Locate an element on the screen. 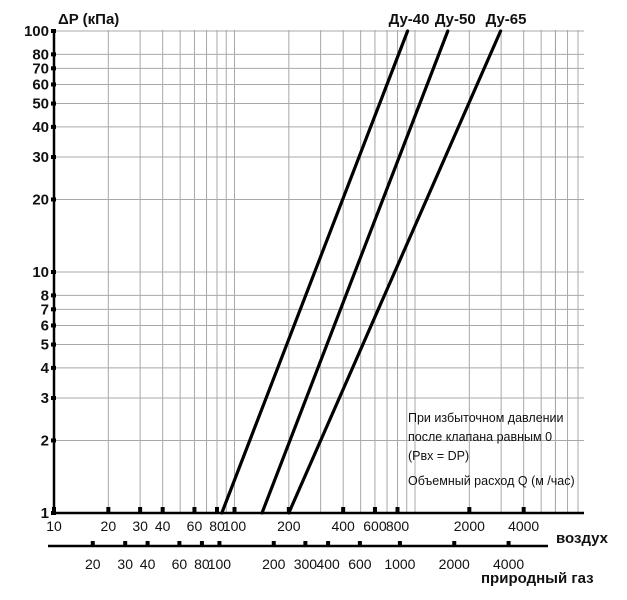 The width and height of the screenshot is (627, 600). x-tick-label: 600 is located at coordinates (375, 526).